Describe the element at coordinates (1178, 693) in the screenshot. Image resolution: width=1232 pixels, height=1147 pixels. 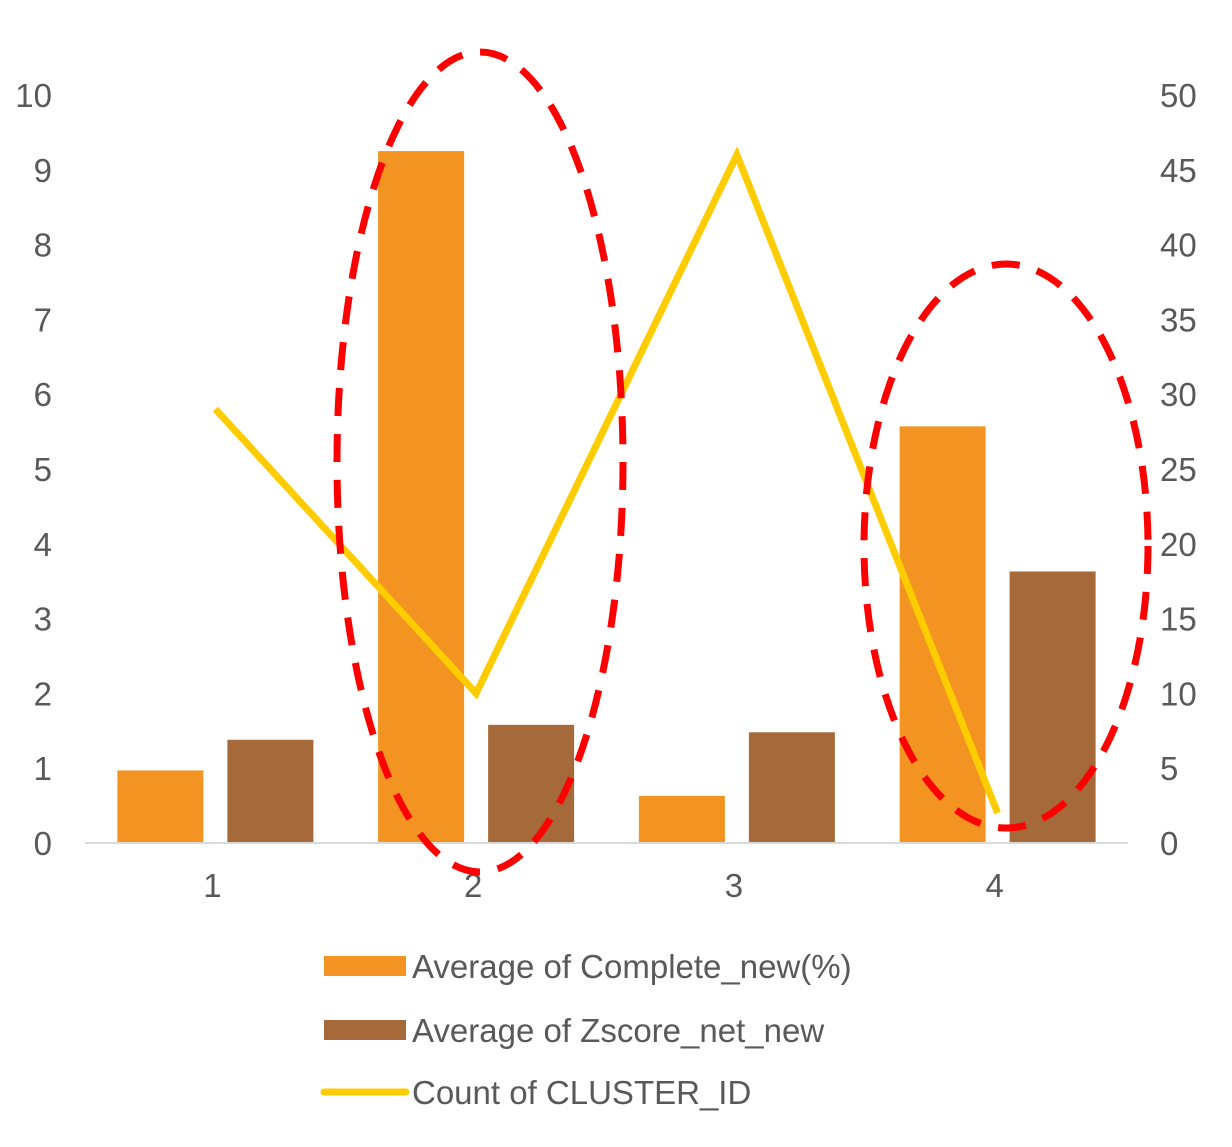
I see `y2-tick-label: 10` at that location.